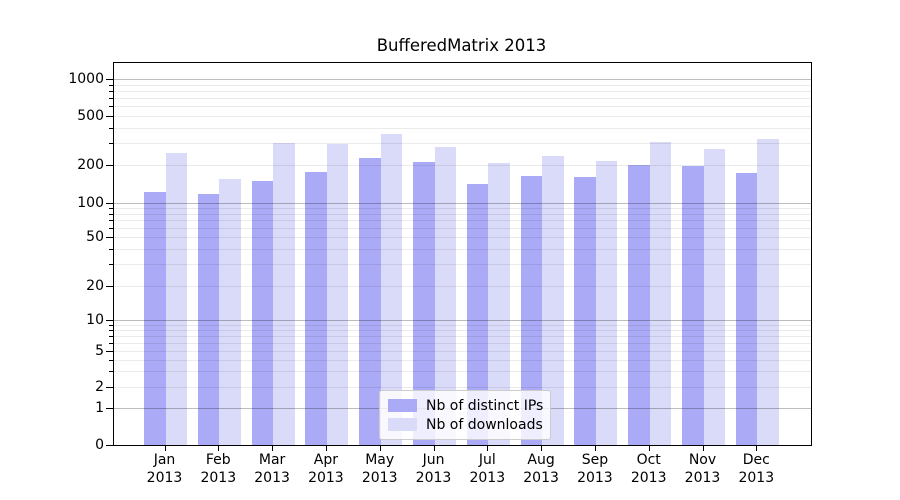 This screenshot has width=900, height=500. I want to click on x-tick-label-nov-2013: Nov 2013, so click(703, 469).